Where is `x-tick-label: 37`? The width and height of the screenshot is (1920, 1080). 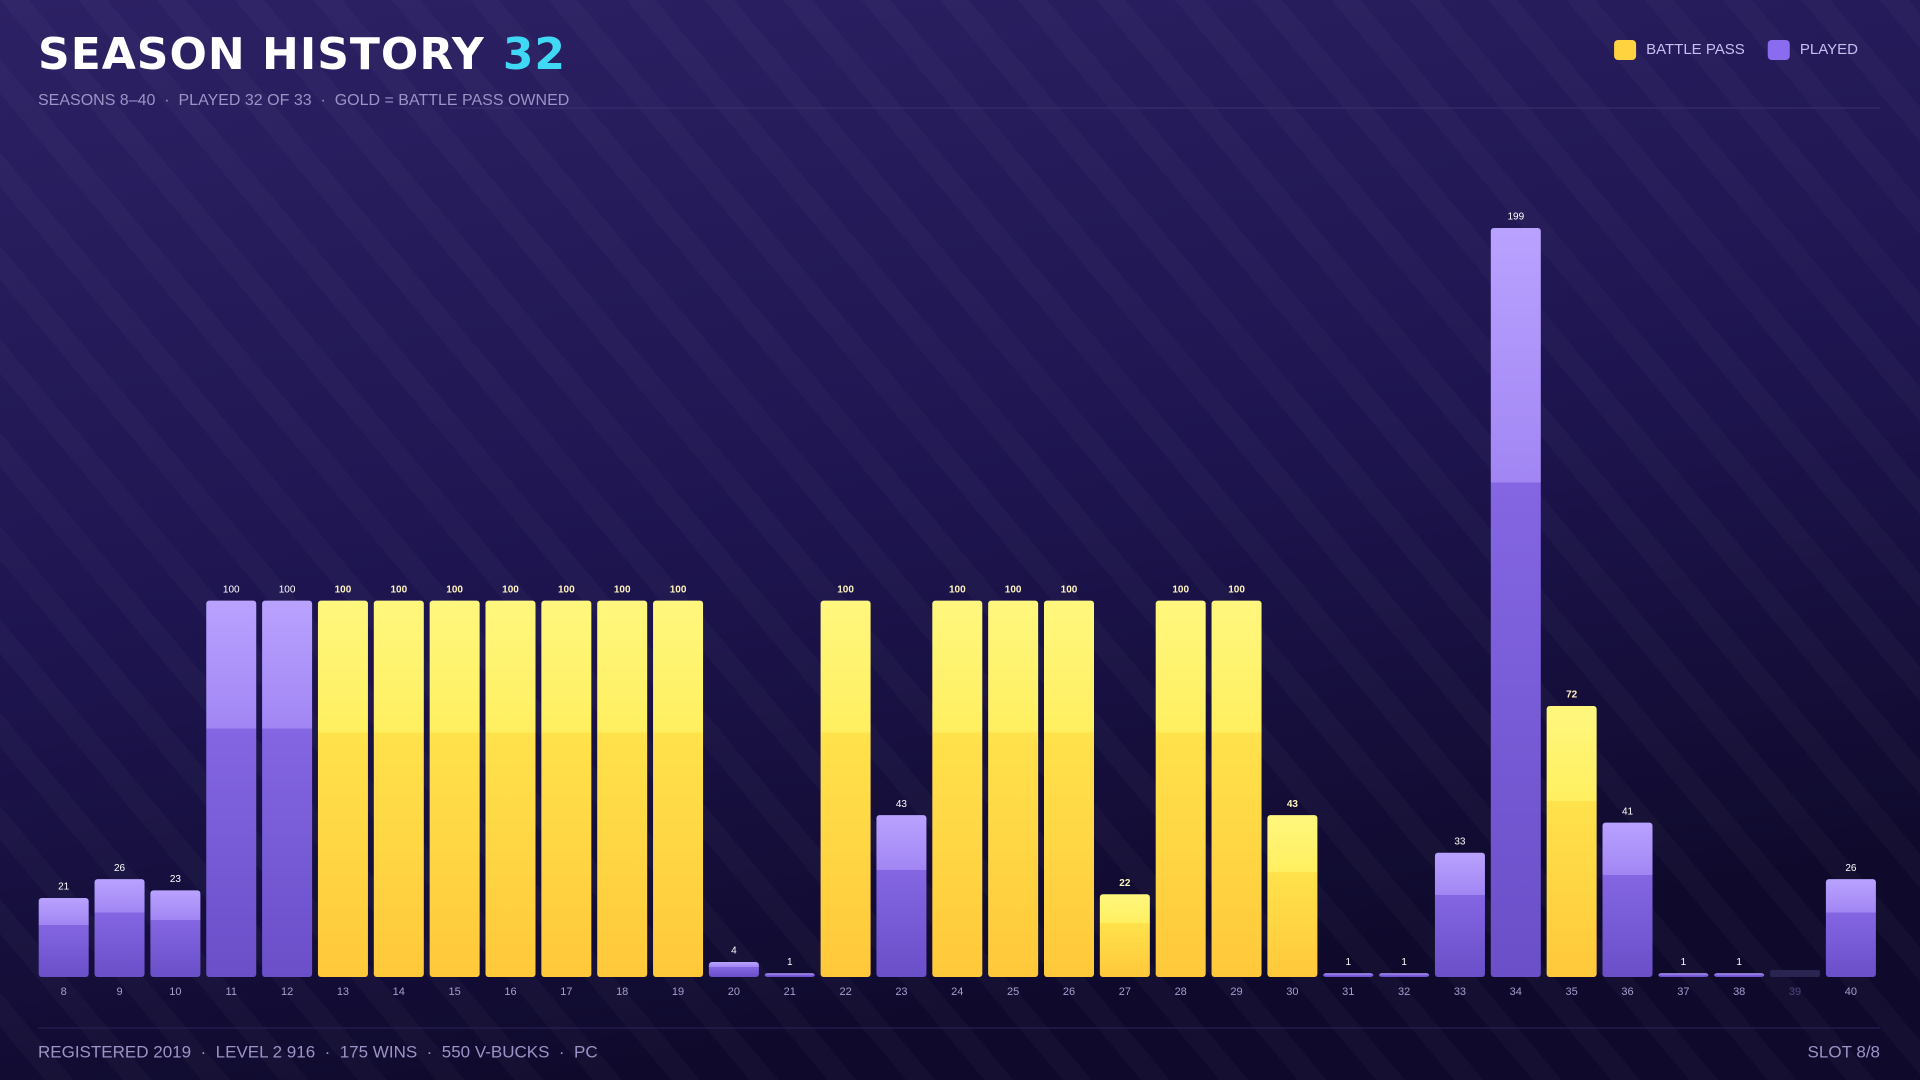 x-tick-label: 37 is located at coordinates (1683, 992).